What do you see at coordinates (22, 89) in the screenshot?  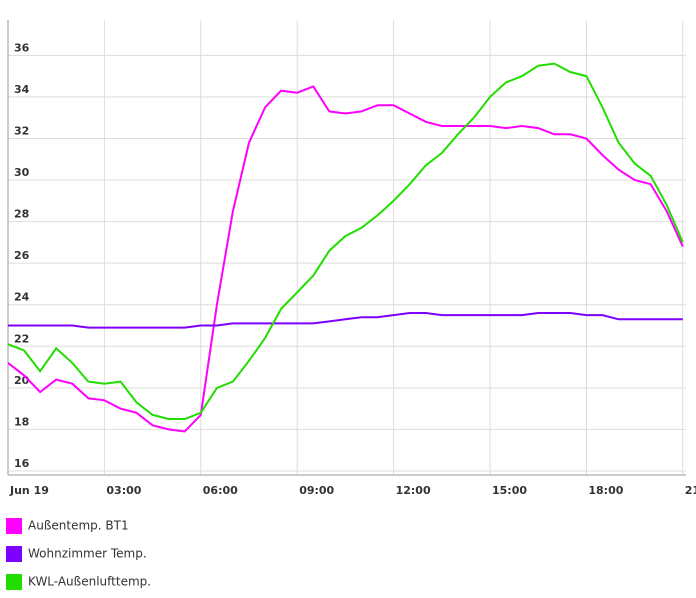 I see `y-tick-label: 34` at bounding box center [22, 89].